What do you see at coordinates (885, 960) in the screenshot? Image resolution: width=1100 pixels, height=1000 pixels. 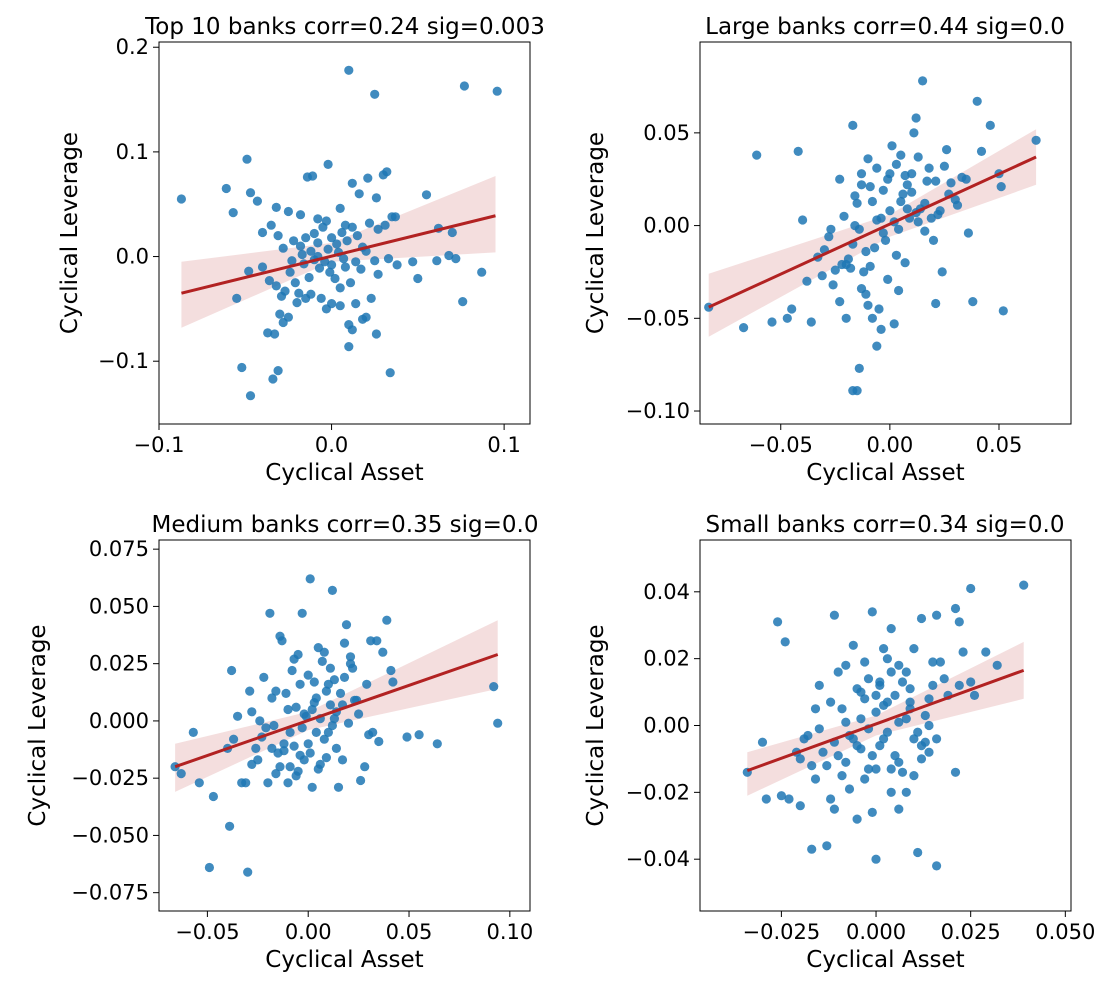 I see `chart-3-x-axis-label: Cyclical Asset` at bounding box center [885, 960].